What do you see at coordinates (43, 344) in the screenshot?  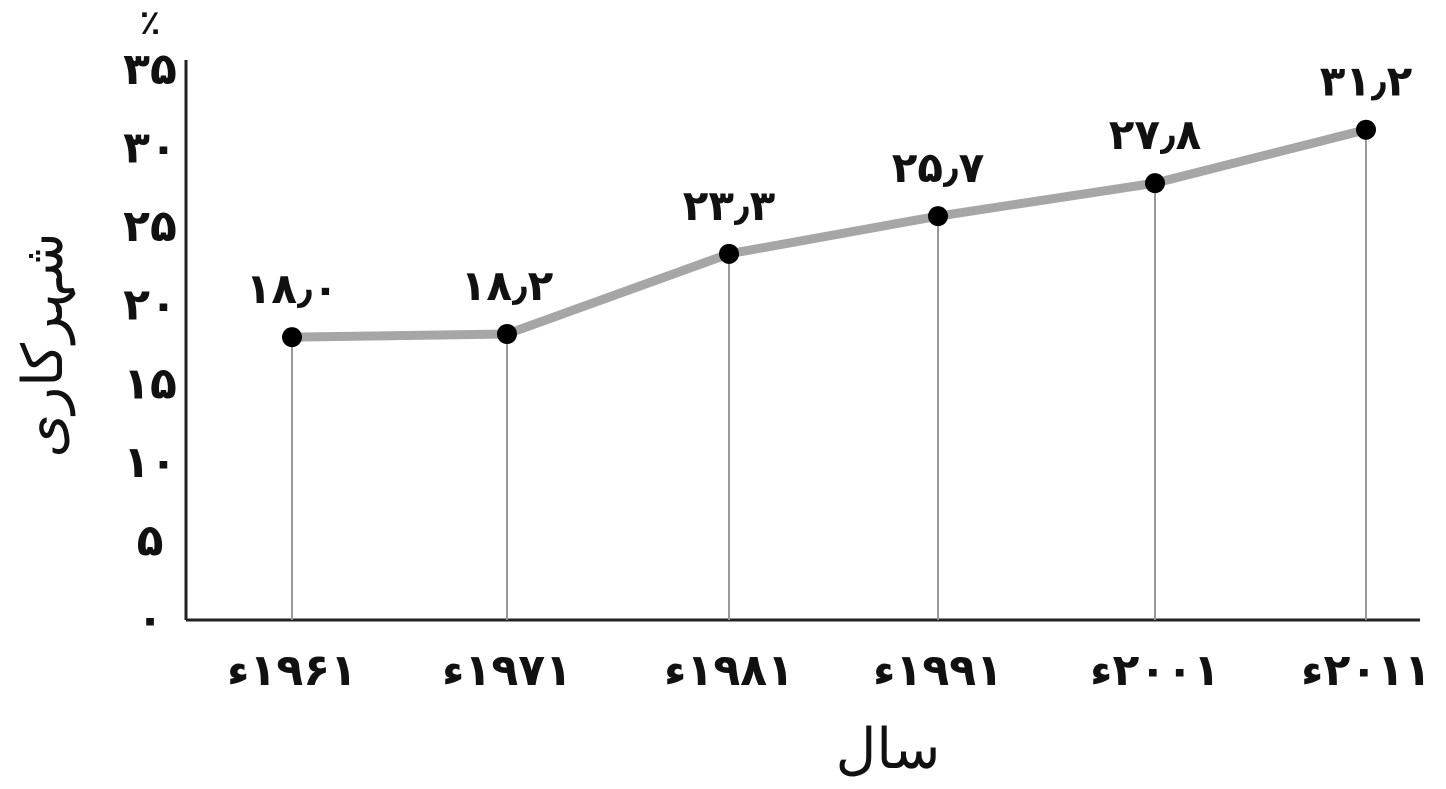 I see `y-axis-title: شہرکاری` at bounding box center [43, 344].